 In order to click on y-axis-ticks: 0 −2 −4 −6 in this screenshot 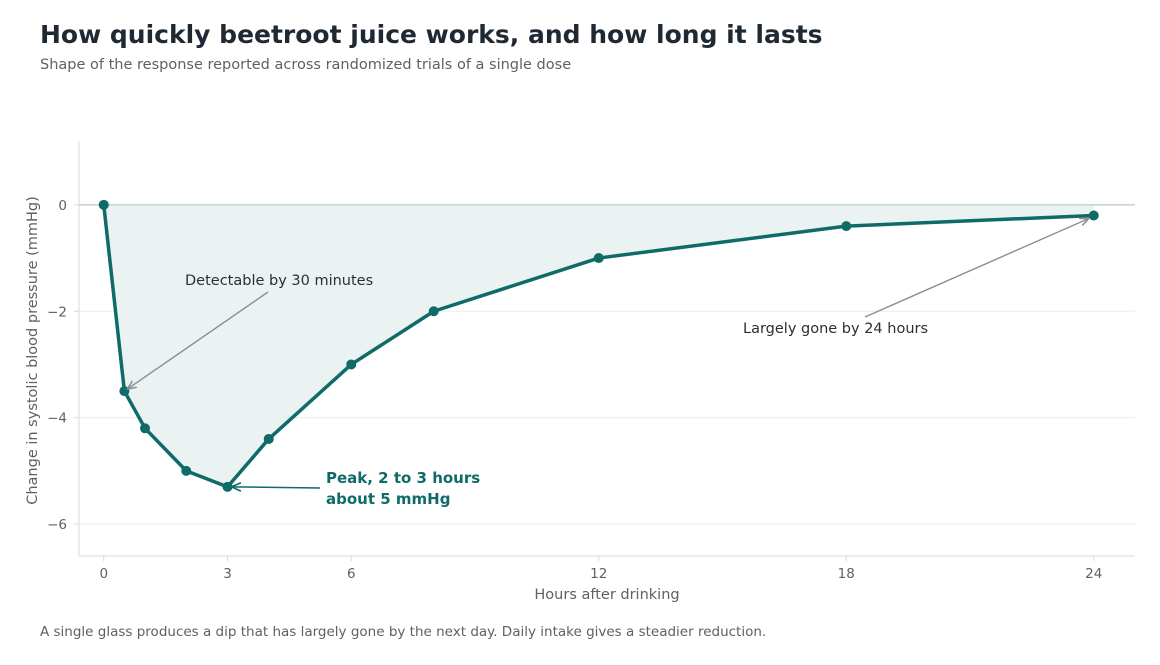, I will do `click(63, 365)`.